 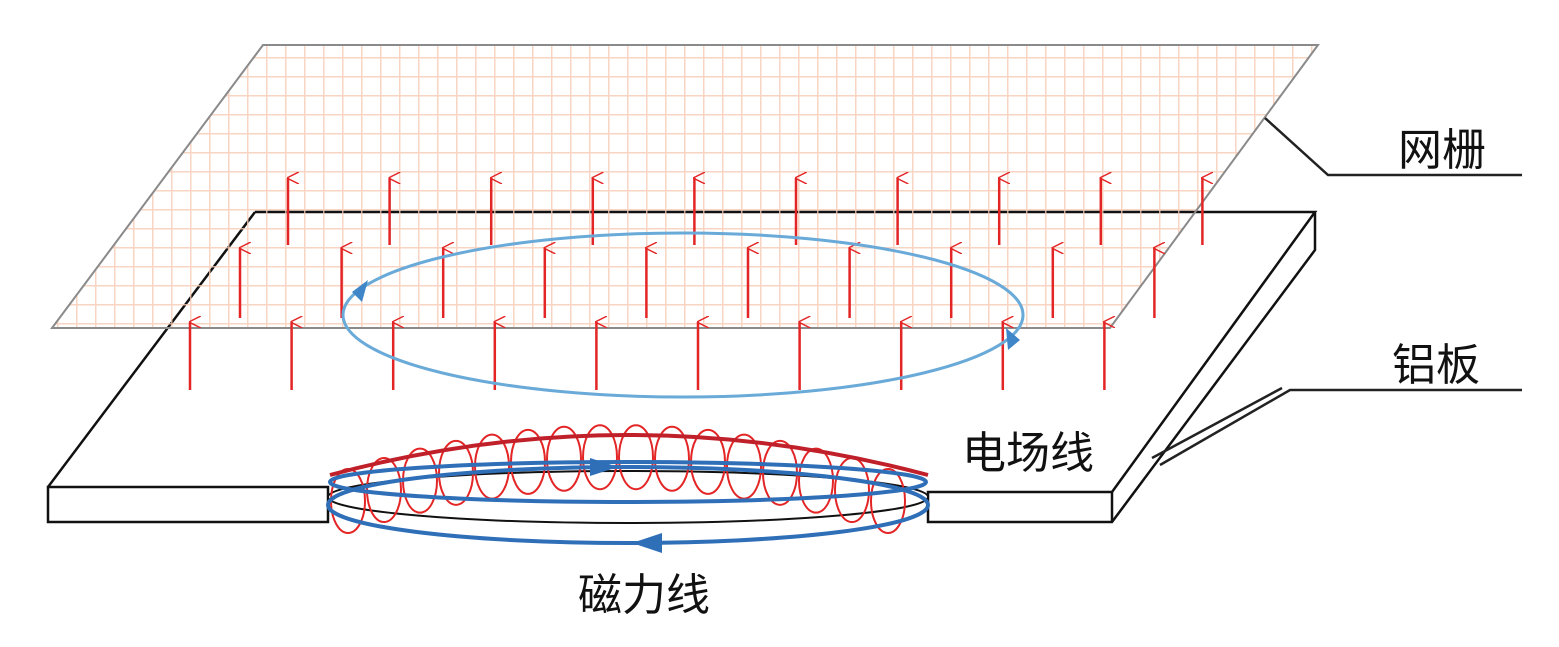 I want to click on magnetic-loop-outer, so click(x=628, y=505).